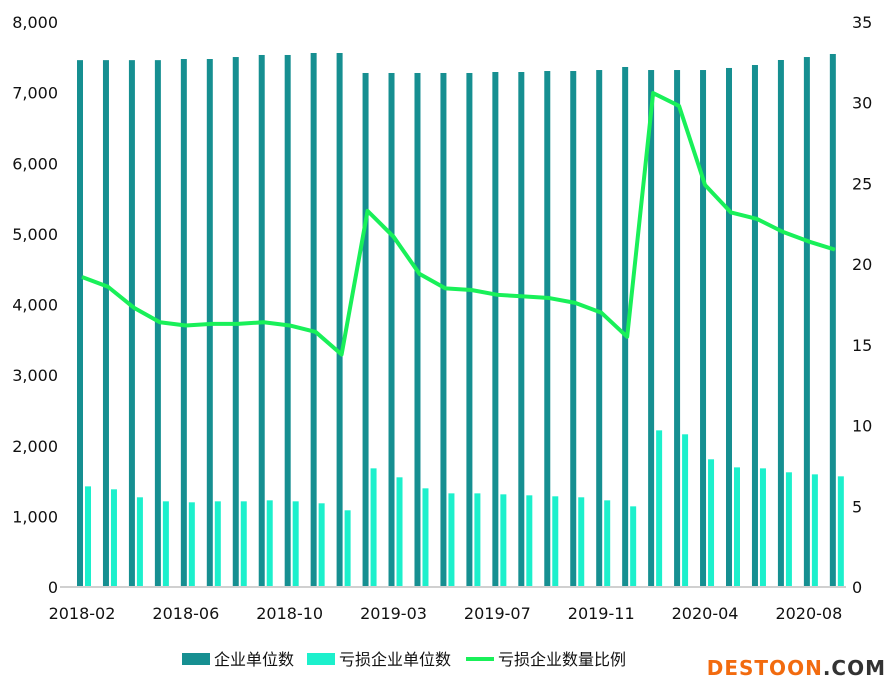  What do you see at coordinates (35, 93) in the screenshot?
I see `y-left-tick: 7,000` at bounding box center [35, 93].